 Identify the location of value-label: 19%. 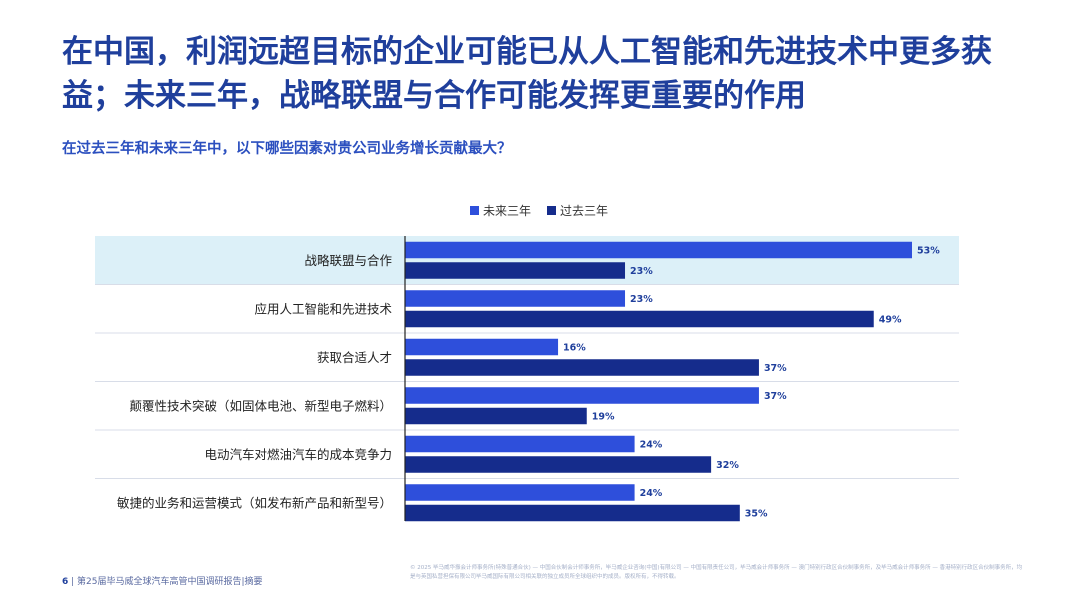
(603, 417).